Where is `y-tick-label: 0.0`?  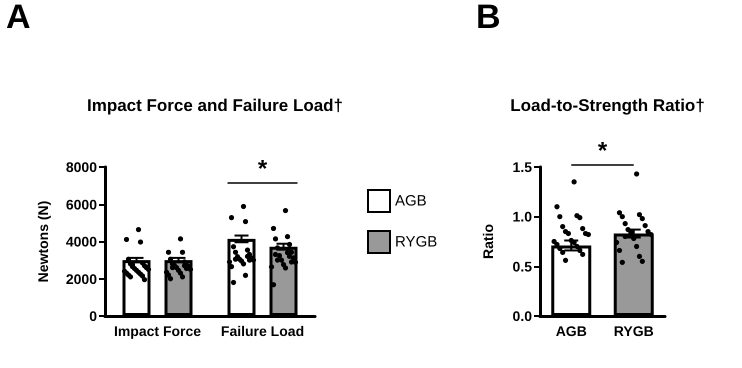 y-tick-label: 0.0 is located at coordinates (522, 316).